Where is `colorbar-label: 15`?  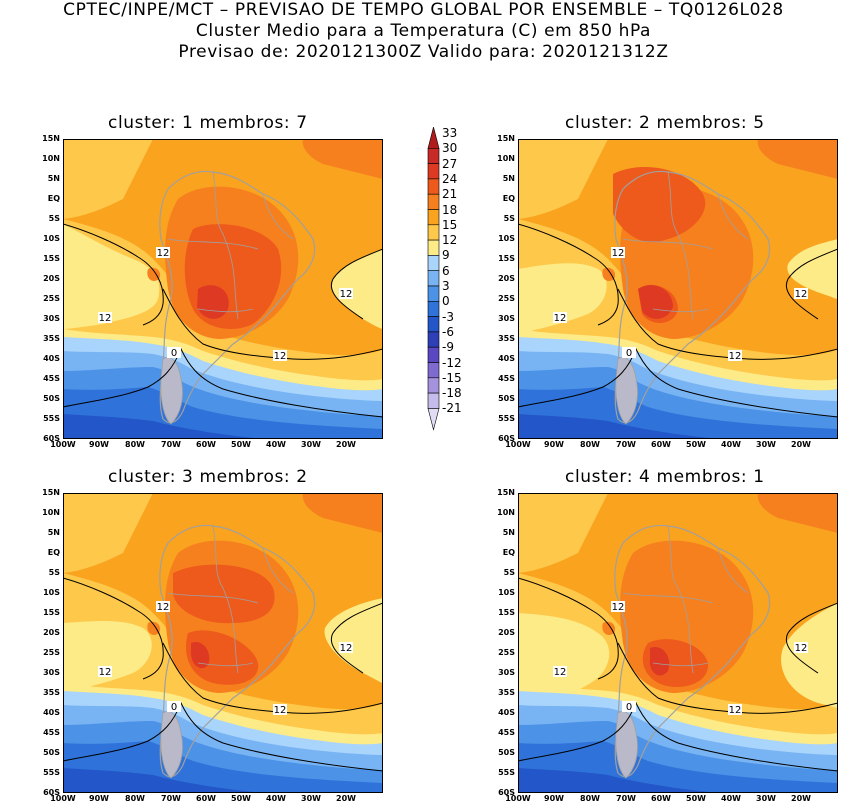 colorbar-label: 15 is located at coordinates (450, 224).